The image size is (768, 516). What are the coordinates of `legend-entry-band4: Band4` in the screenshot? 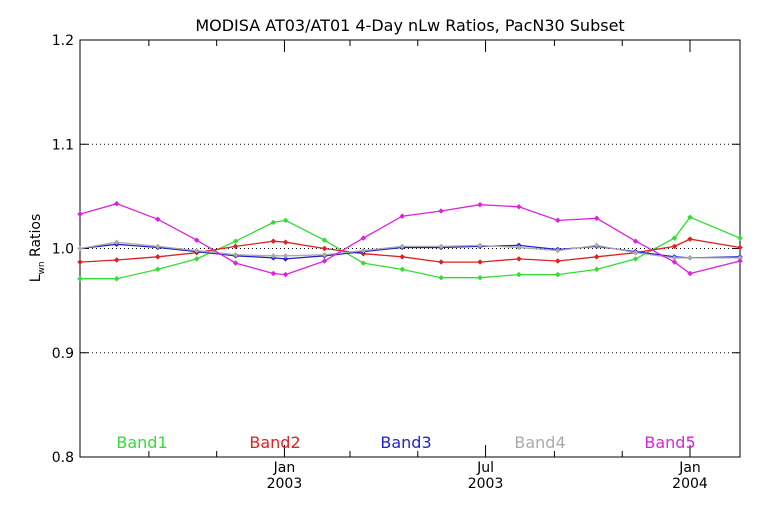 It's located at (539, 442).